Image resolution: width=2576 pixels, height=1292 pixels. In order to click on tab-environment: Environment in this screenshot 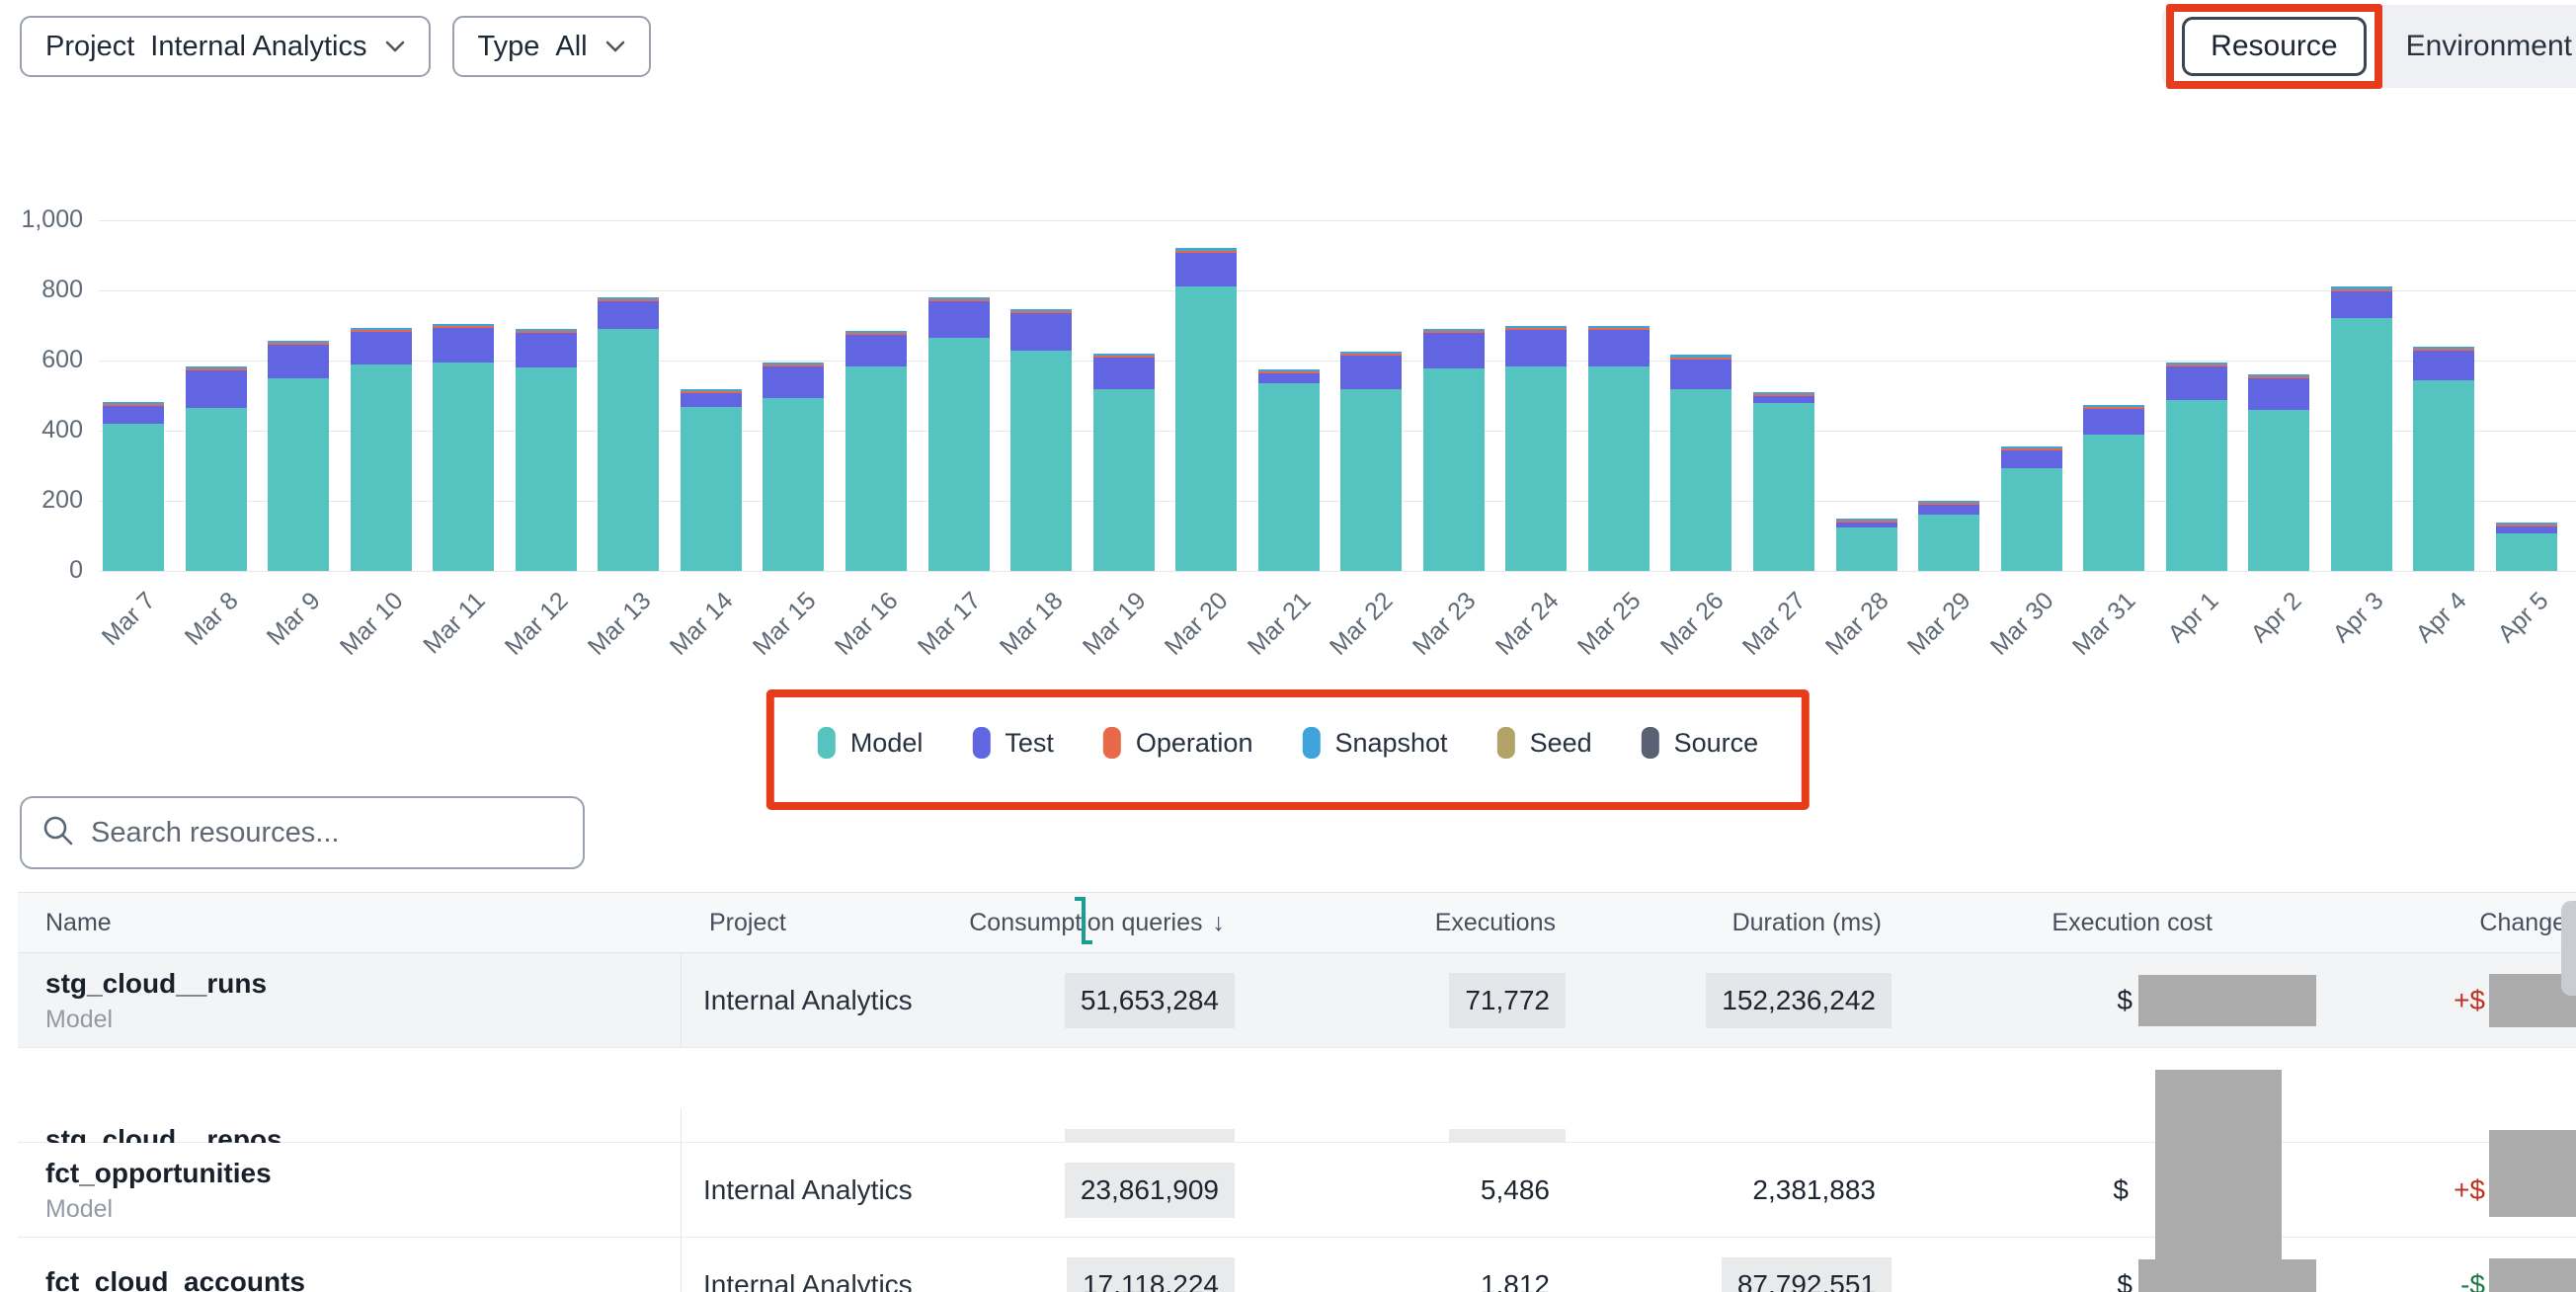, I will do `click(2488, 46)`.